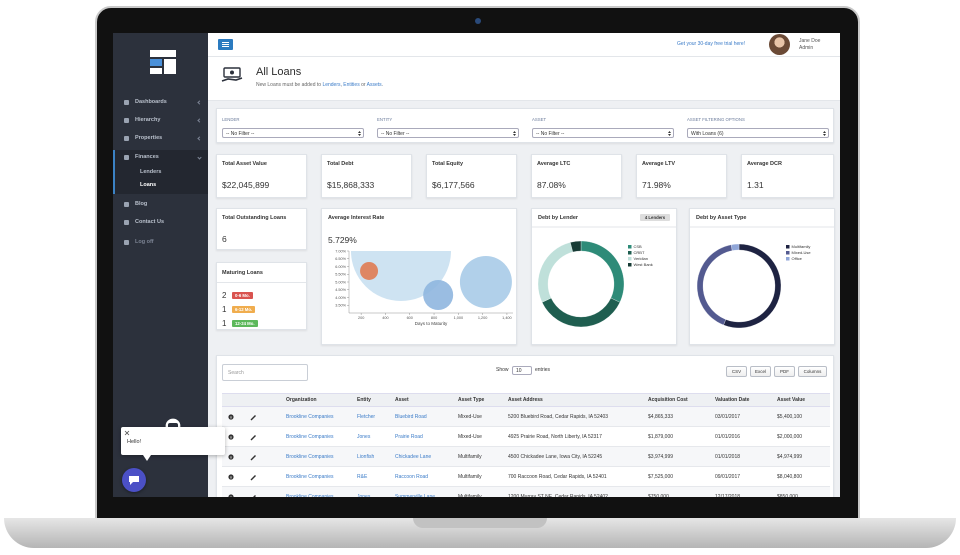 The height and width of the screenshot is (555, 960). I want to click on nav-item: Dashboards, so click(151, 102).